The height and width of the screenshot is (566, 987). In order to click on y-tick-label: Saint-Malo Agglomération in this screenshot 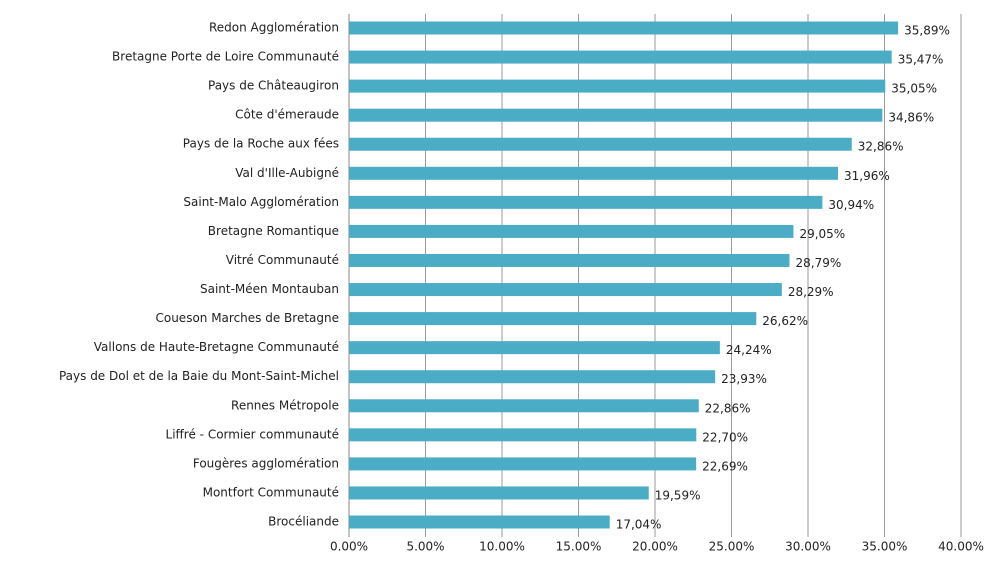, I will do `click(261, 202)`.